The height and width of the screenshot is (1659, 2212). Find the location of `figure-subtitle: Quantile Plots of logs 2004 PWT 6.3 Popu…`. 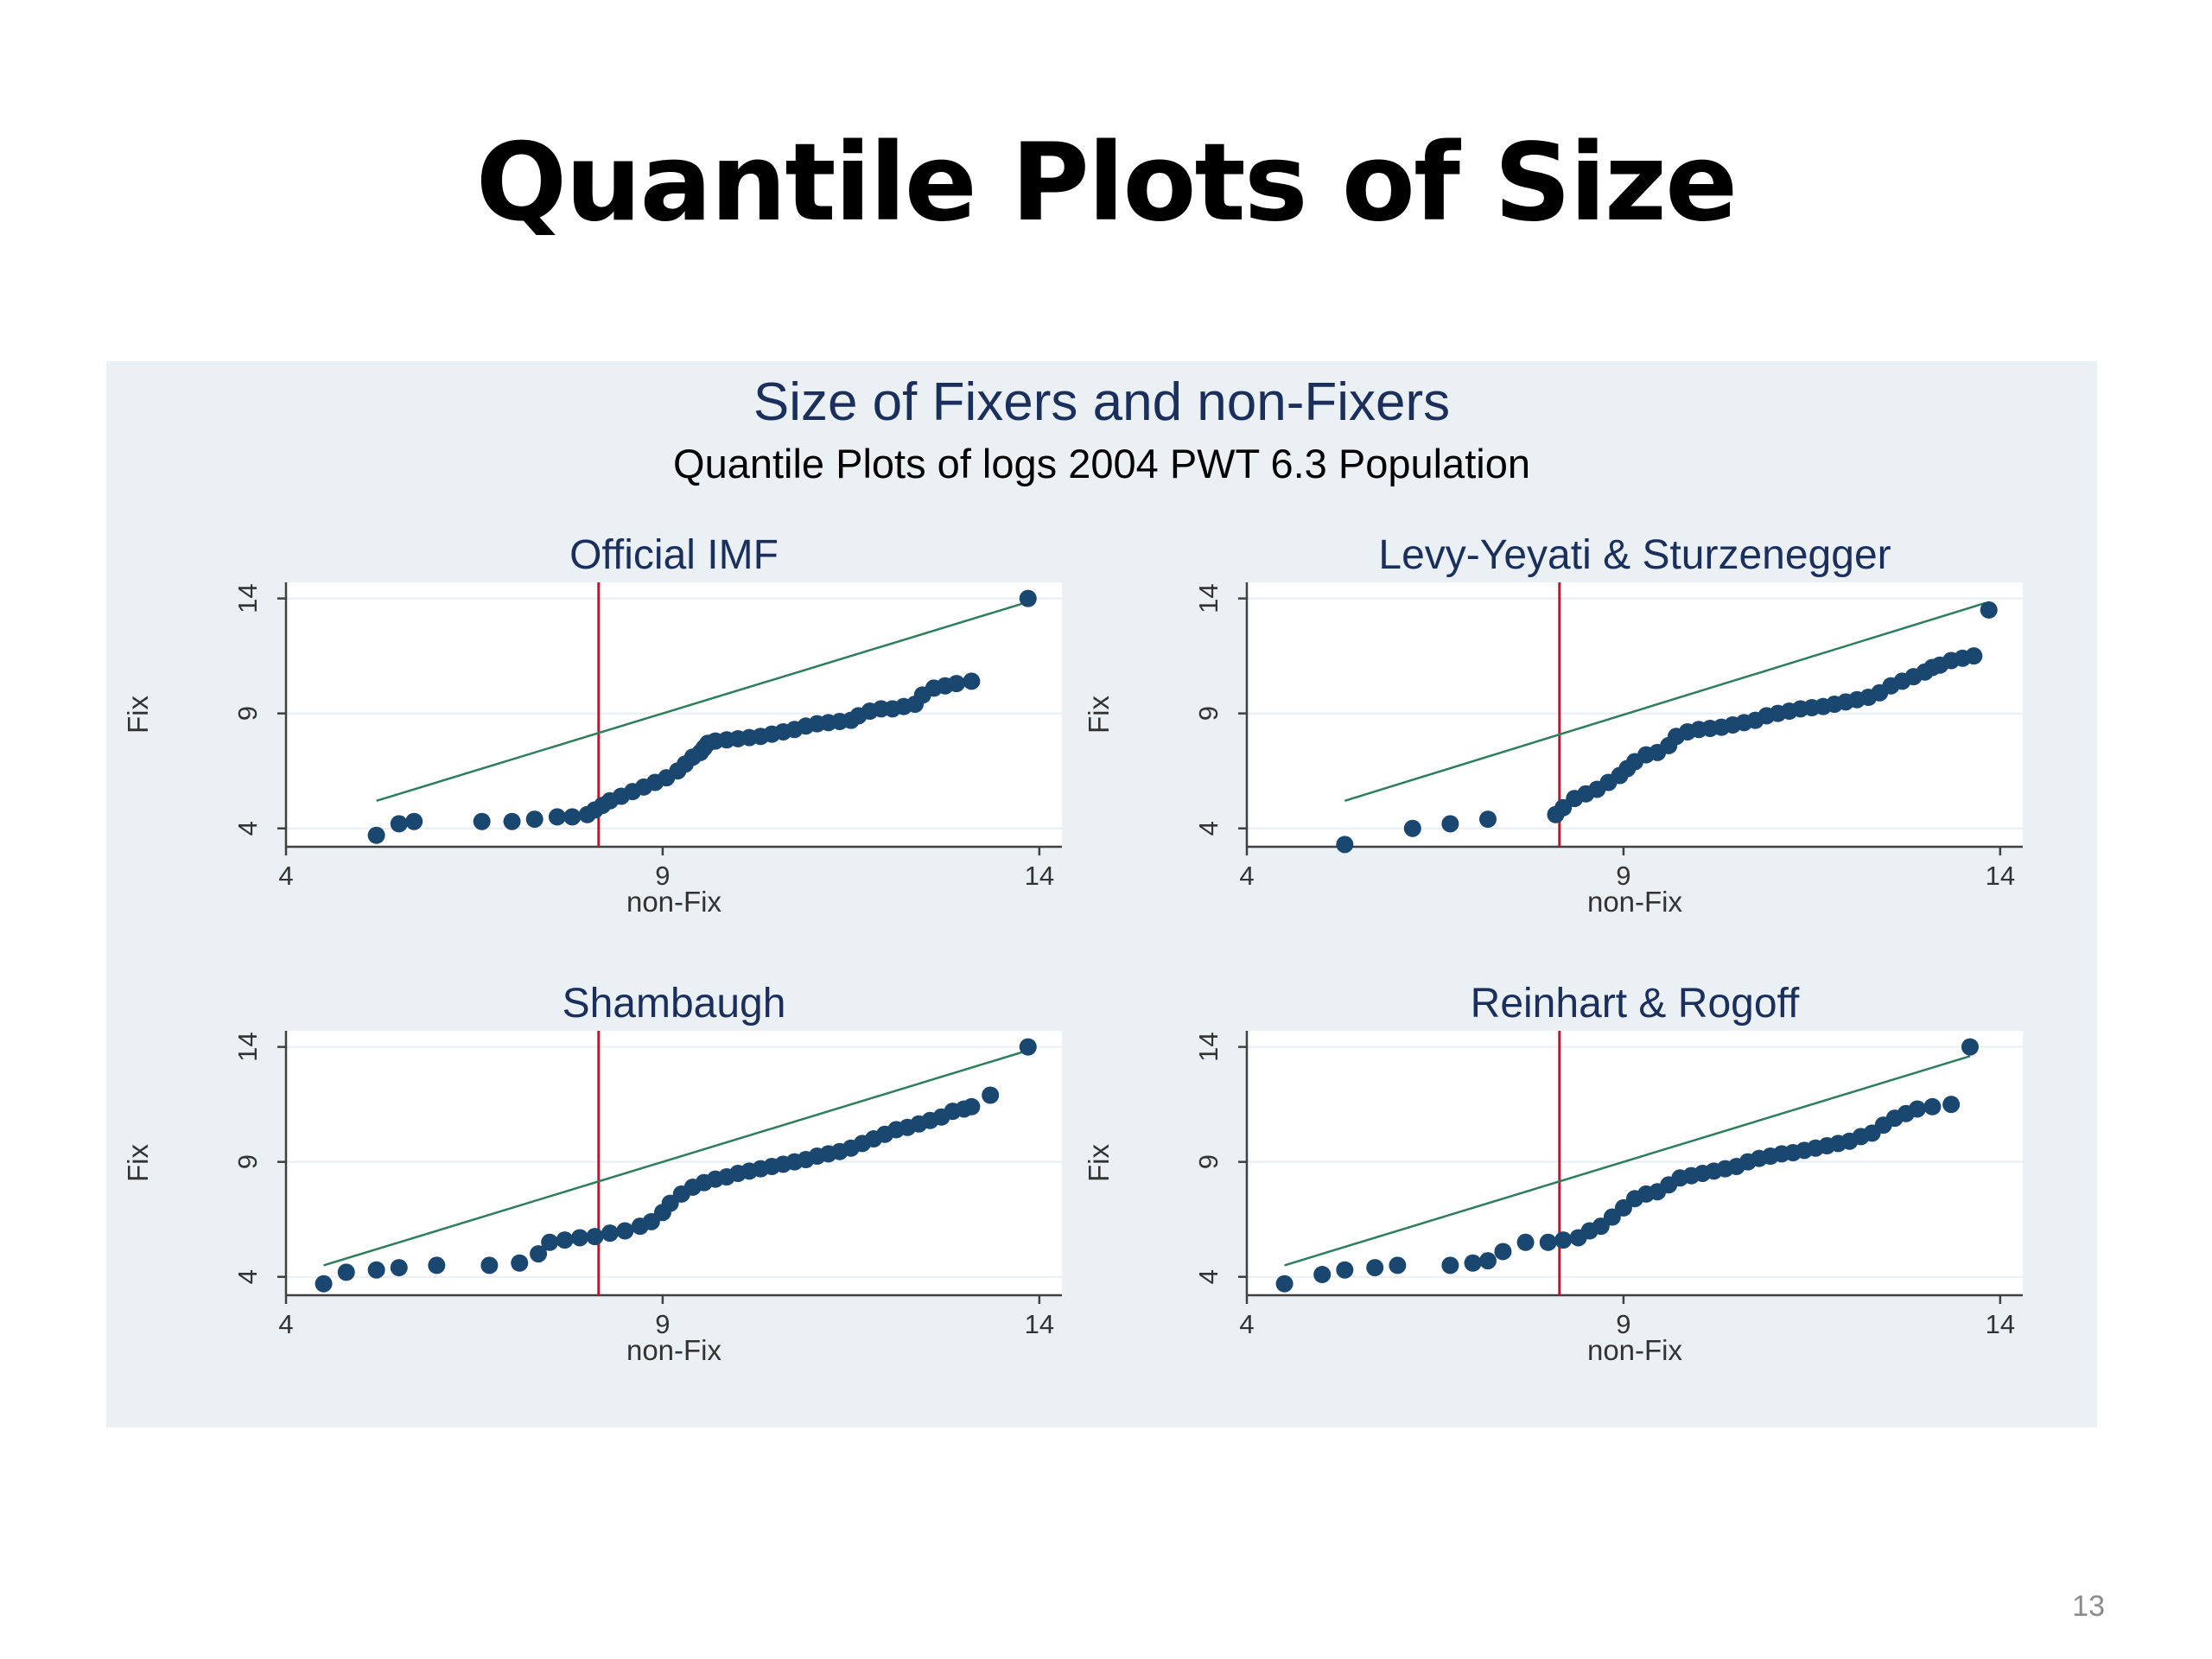

figure-subtitle: Quantile Plots of logs 2004 PWT 6.3 Popu… is located at coordinates (1101, 463).